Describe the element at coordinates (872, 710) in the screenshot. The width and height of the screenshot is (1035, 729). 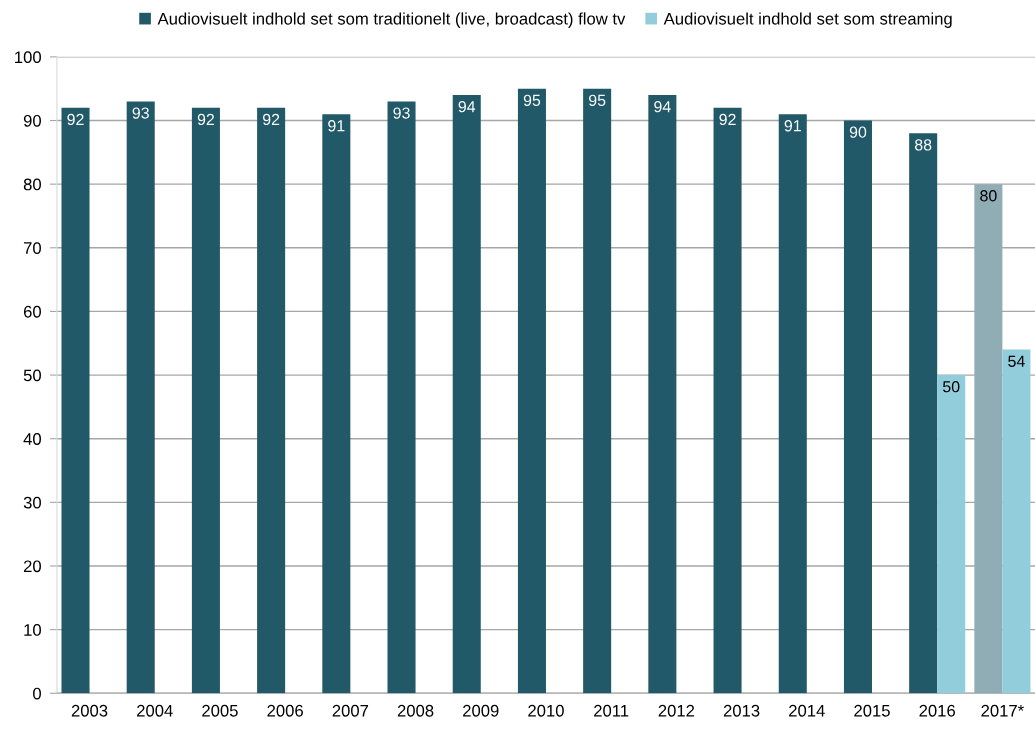
I see `x-tick-label: 2015` at that location.